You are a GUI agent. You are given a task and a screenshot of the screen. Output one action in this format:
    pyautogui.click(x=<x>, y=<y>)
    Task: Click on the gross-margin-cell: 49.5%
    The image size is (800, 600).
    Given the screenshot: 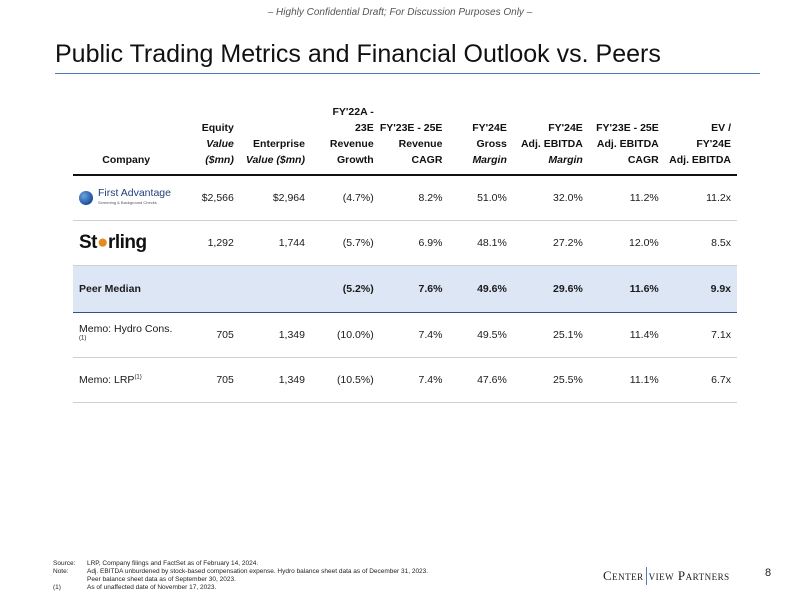 What is the action you would take?
    pyautogui.click(x=480, y=335)
    